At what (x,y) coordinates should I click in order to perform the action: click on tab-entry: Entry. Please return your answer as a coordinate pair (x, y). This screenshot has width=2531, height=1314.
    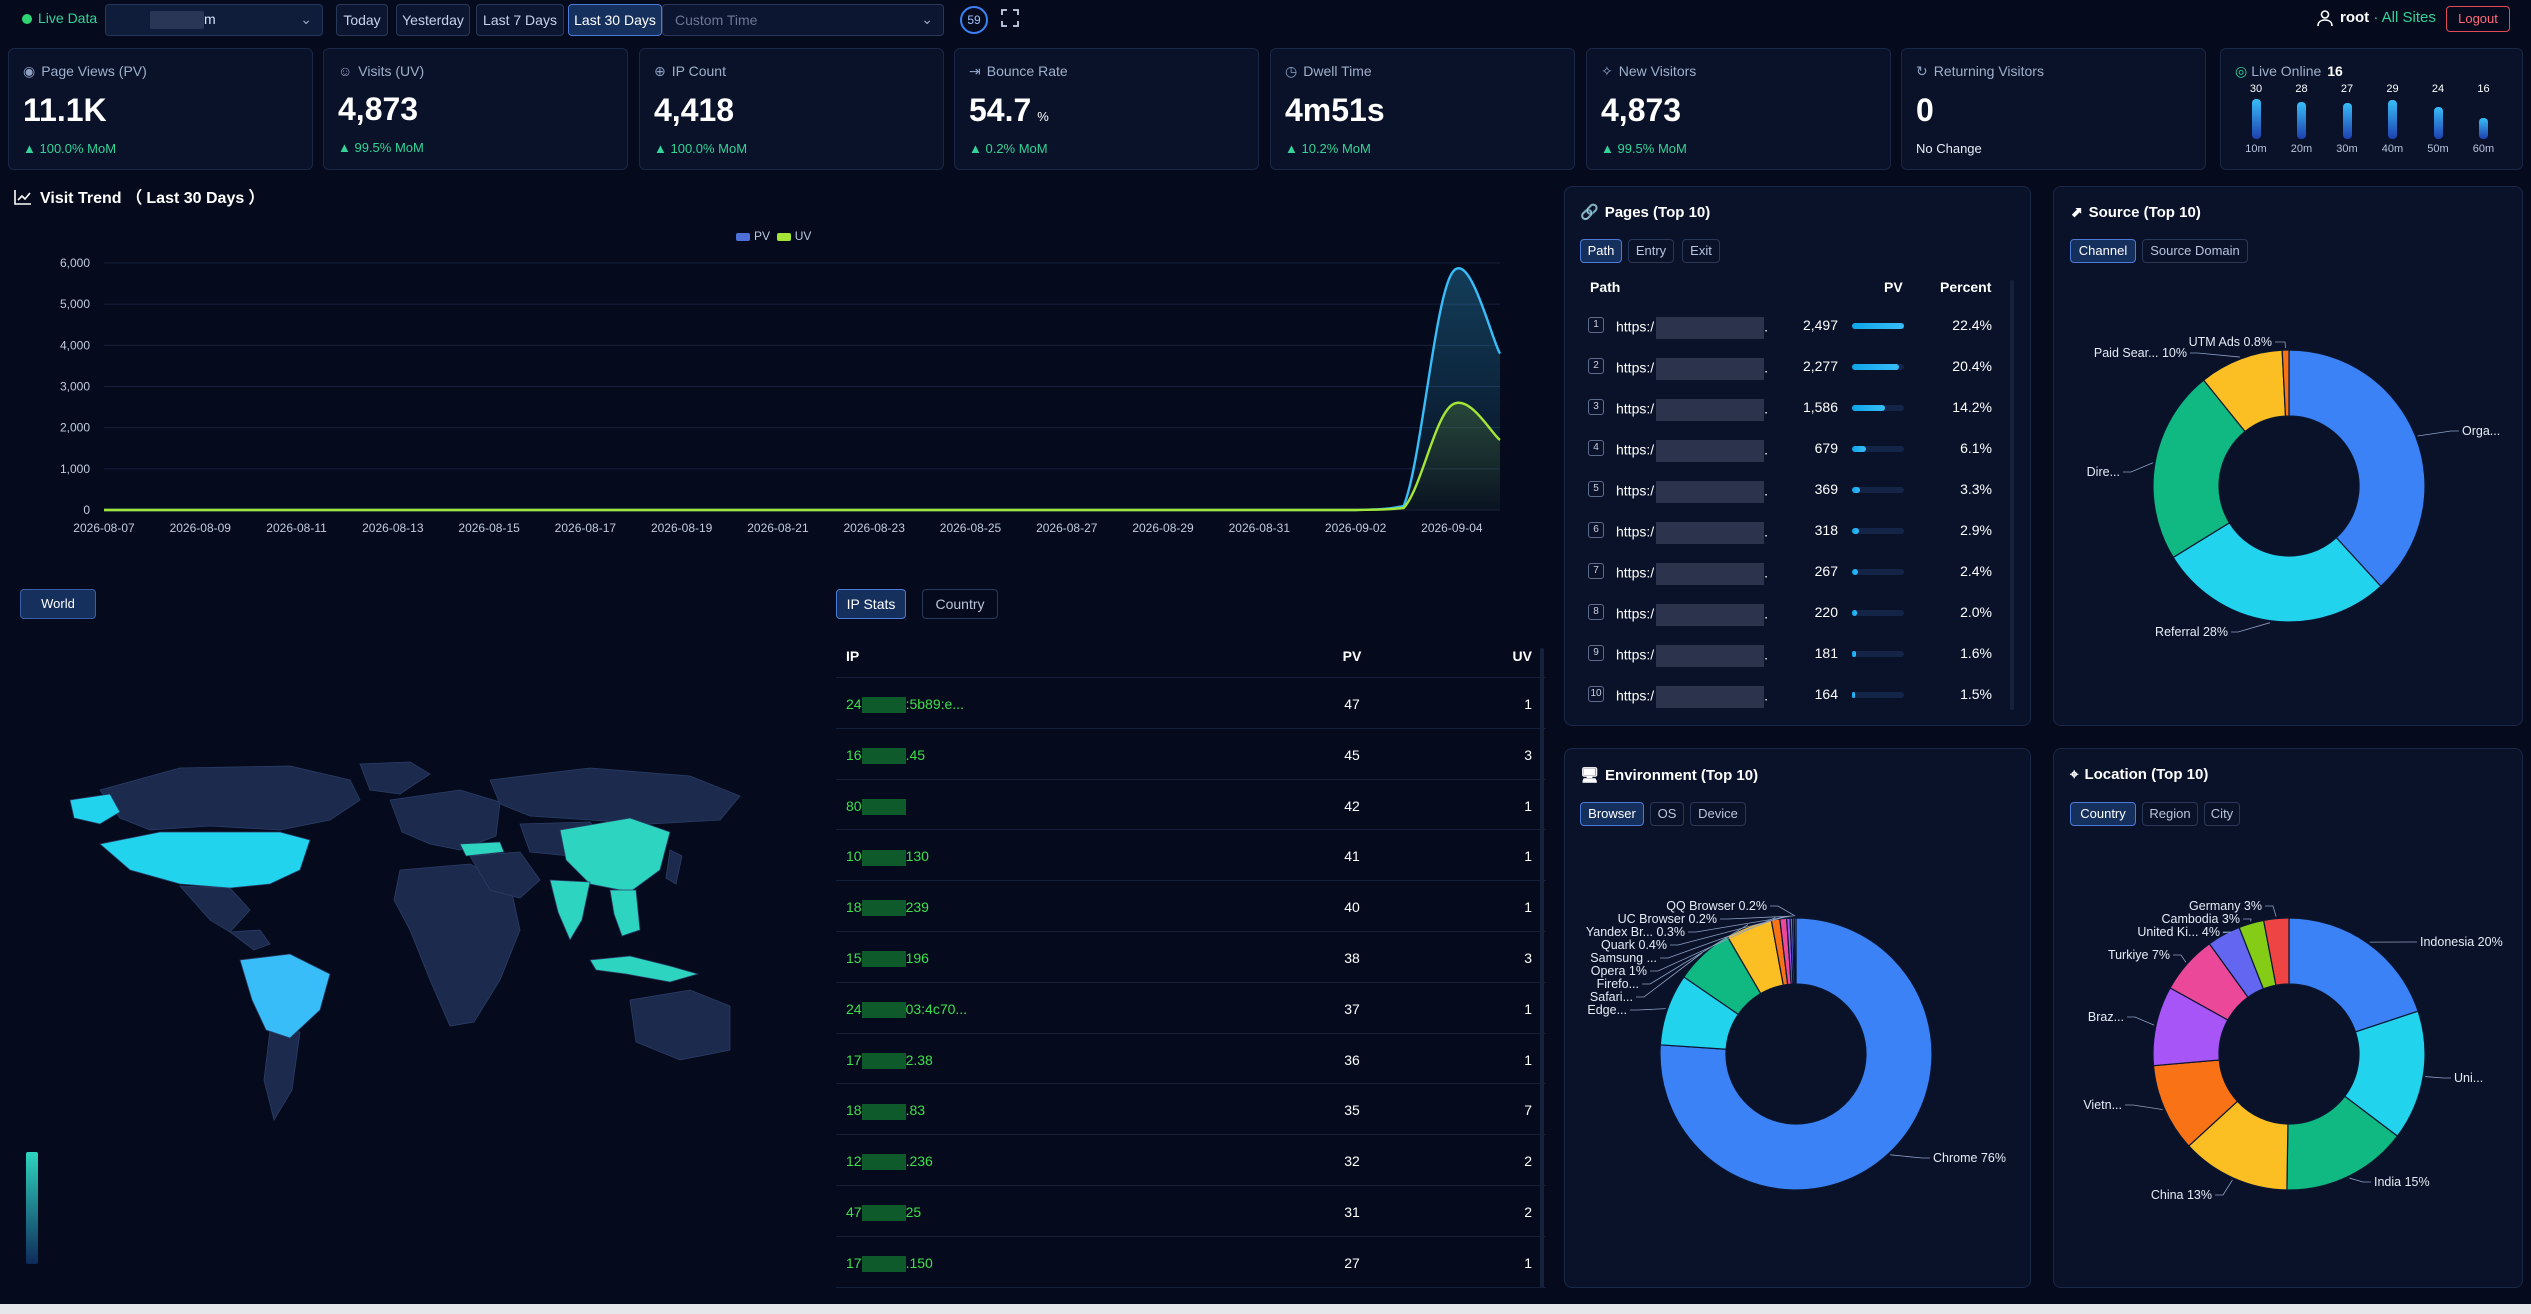
    Looking at the image, I should click on (1651, 251).